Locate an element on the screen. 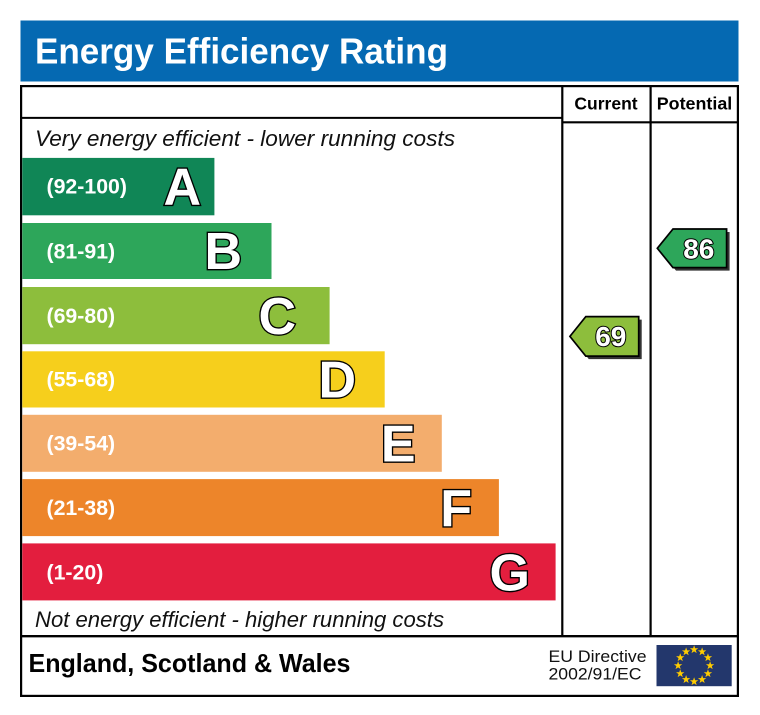  svg-text: (69-80) is located at coordinates (81, 316).